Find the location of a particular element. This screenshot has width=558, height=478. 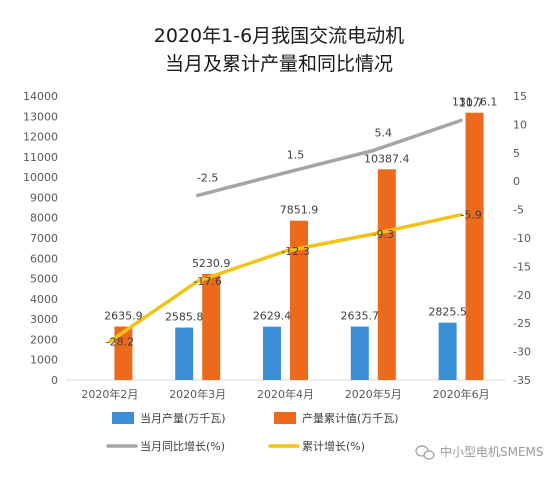

line-data-label: -17.6 is located at coordinates (207, 281).